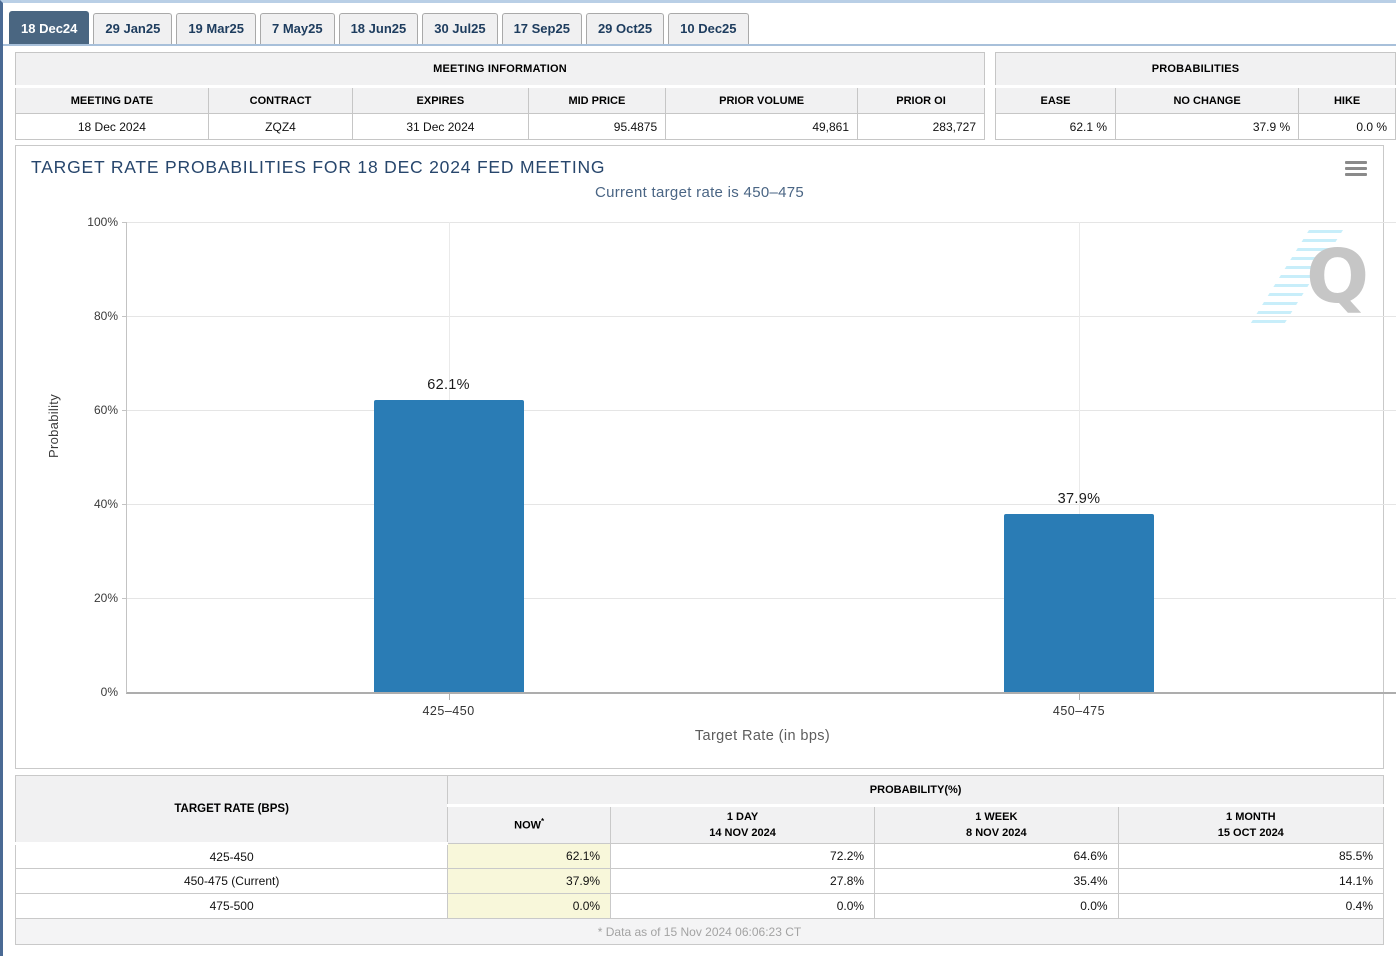 Image resolution: width=1396 pixels, height=956 pixels. Describe the element at coordinates (1347, 100) in the screenshot. I see `col-hike: HIKE` at that location.